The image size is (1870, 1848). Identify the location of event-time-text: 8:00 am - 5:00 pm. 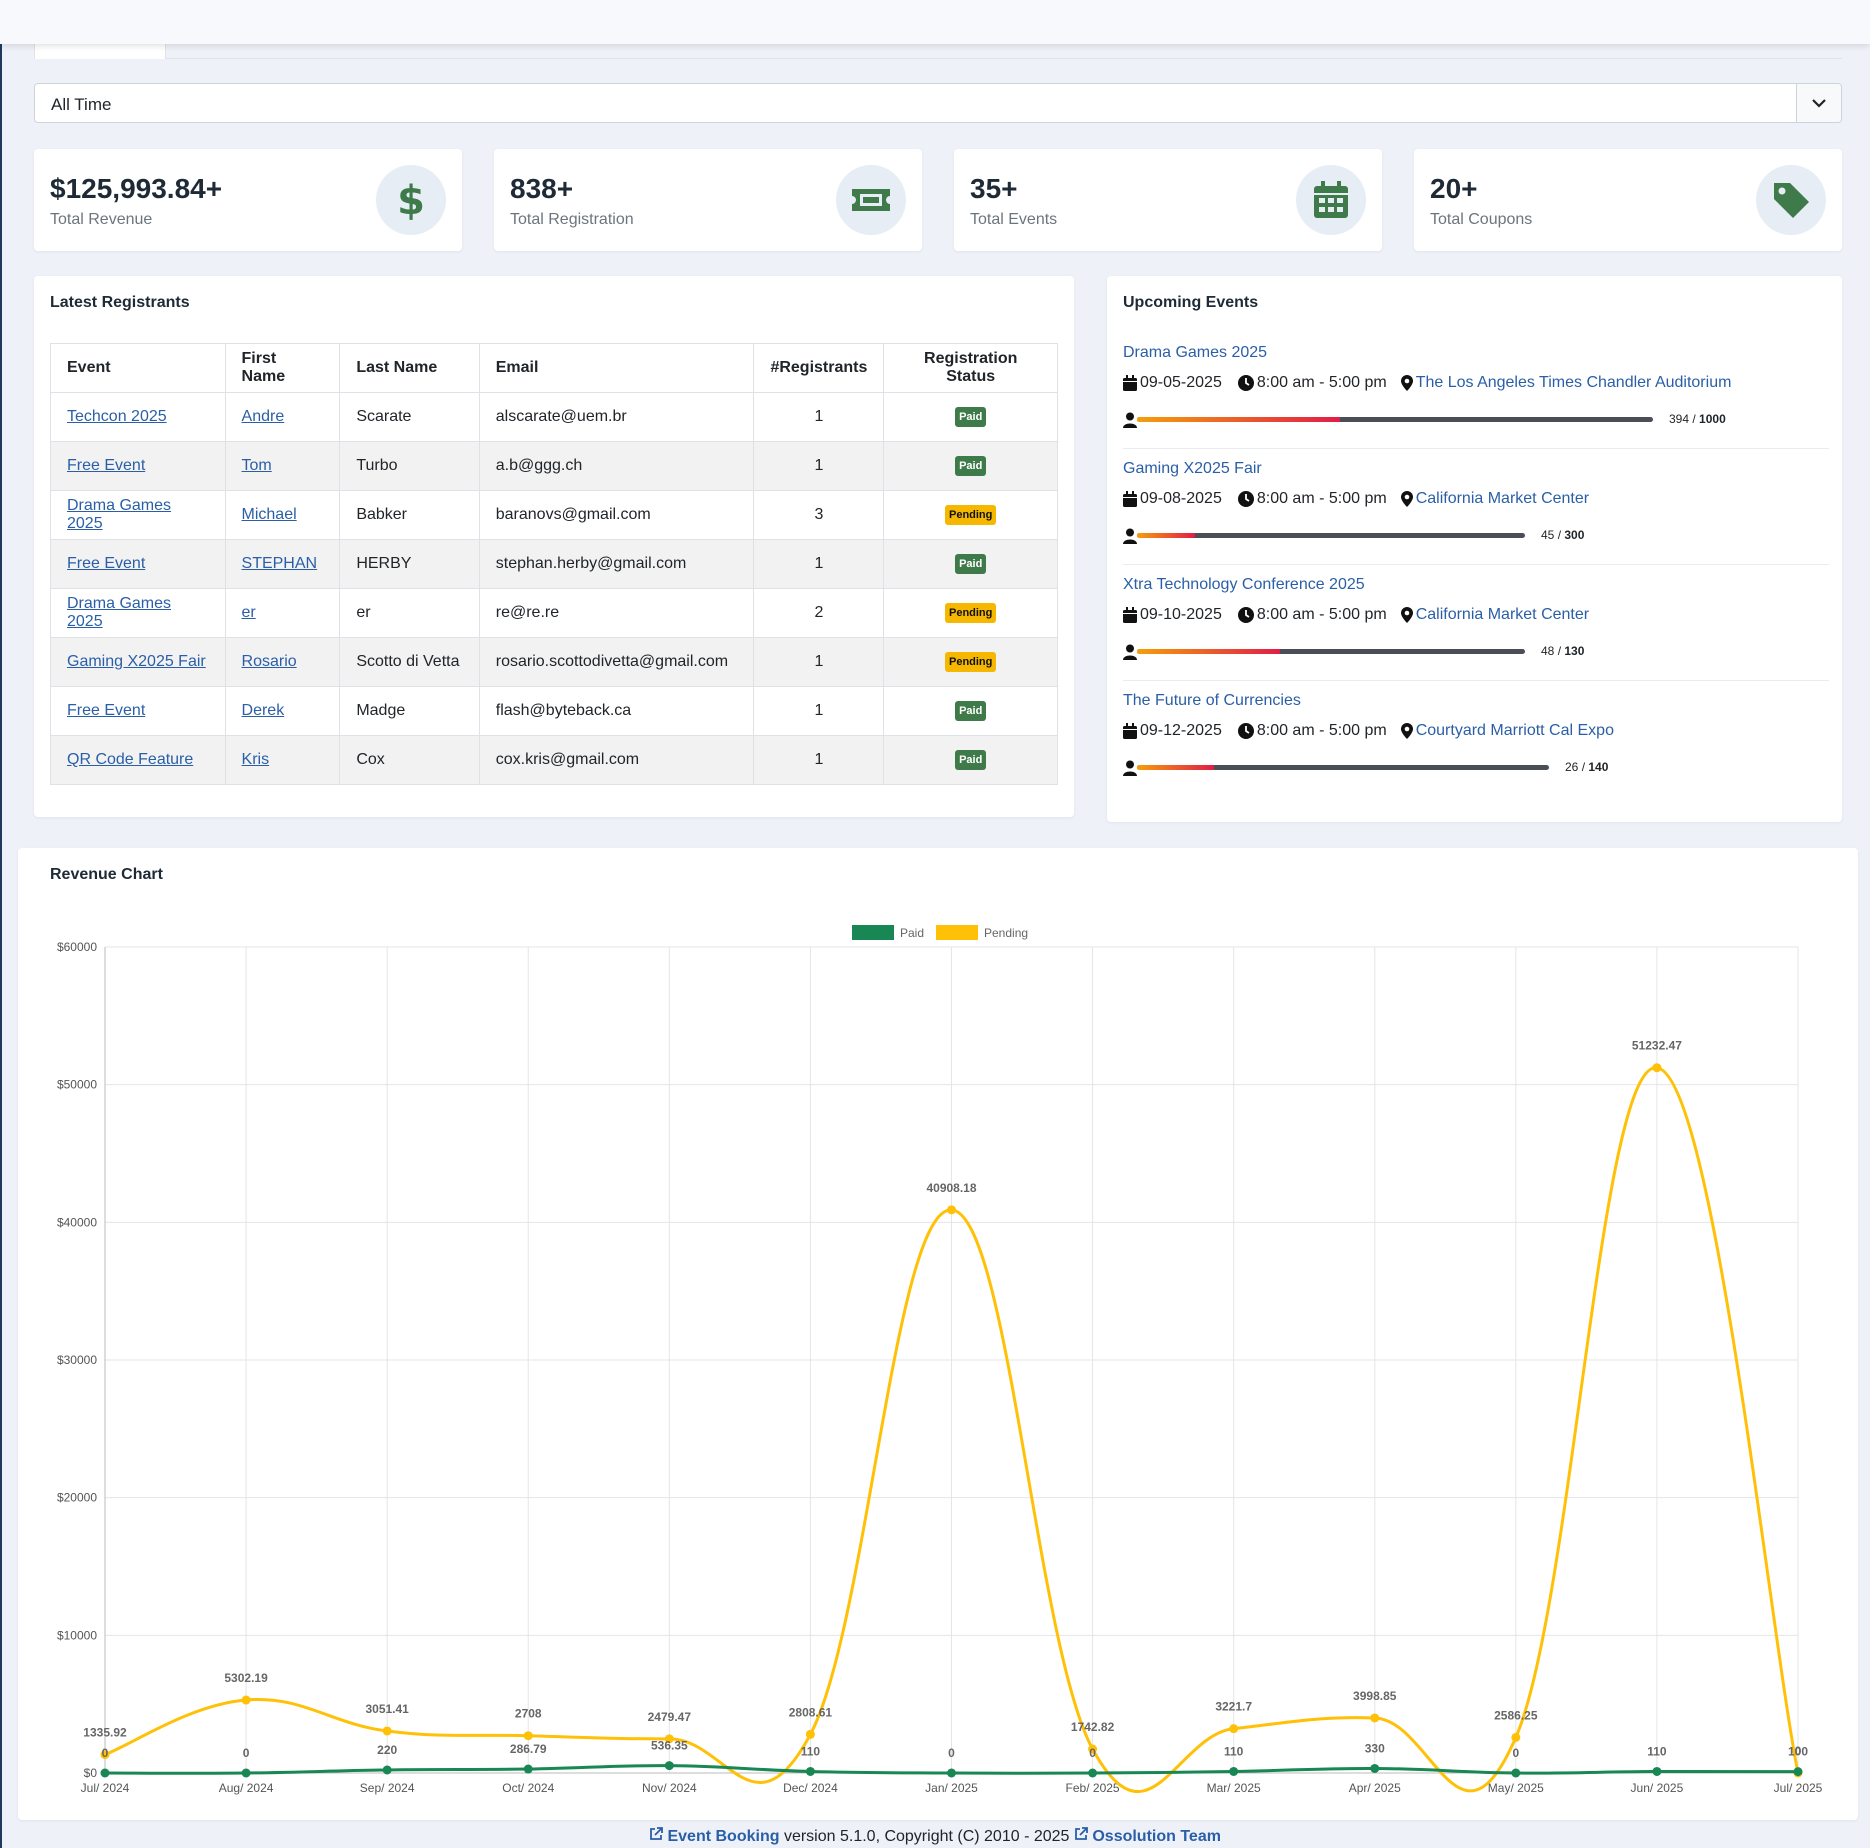
(1321, 498).